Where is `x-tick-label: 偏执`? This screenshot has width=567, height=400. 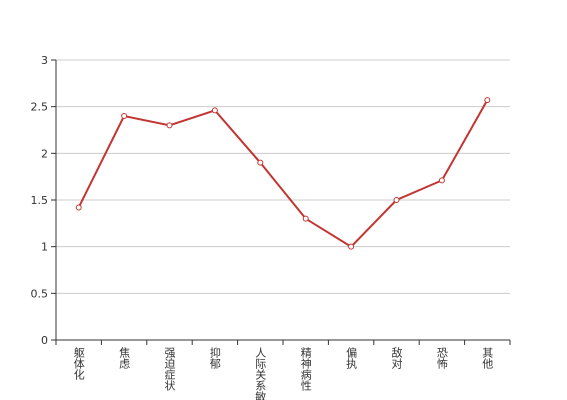
x-tick-label: 偏执 is located at coordinates (351, 358).